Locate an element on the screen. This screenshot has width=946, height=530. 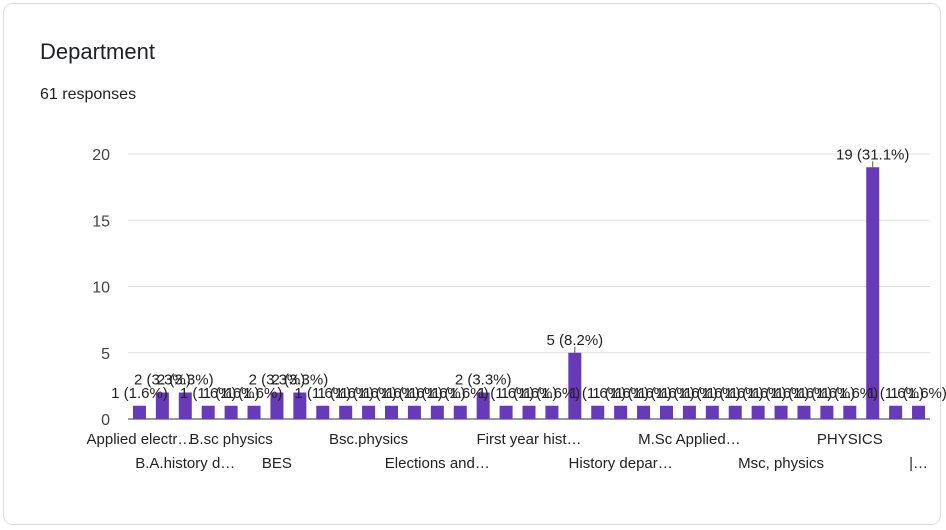
y-tick-label: 10 is located at coordinates (101, 288).